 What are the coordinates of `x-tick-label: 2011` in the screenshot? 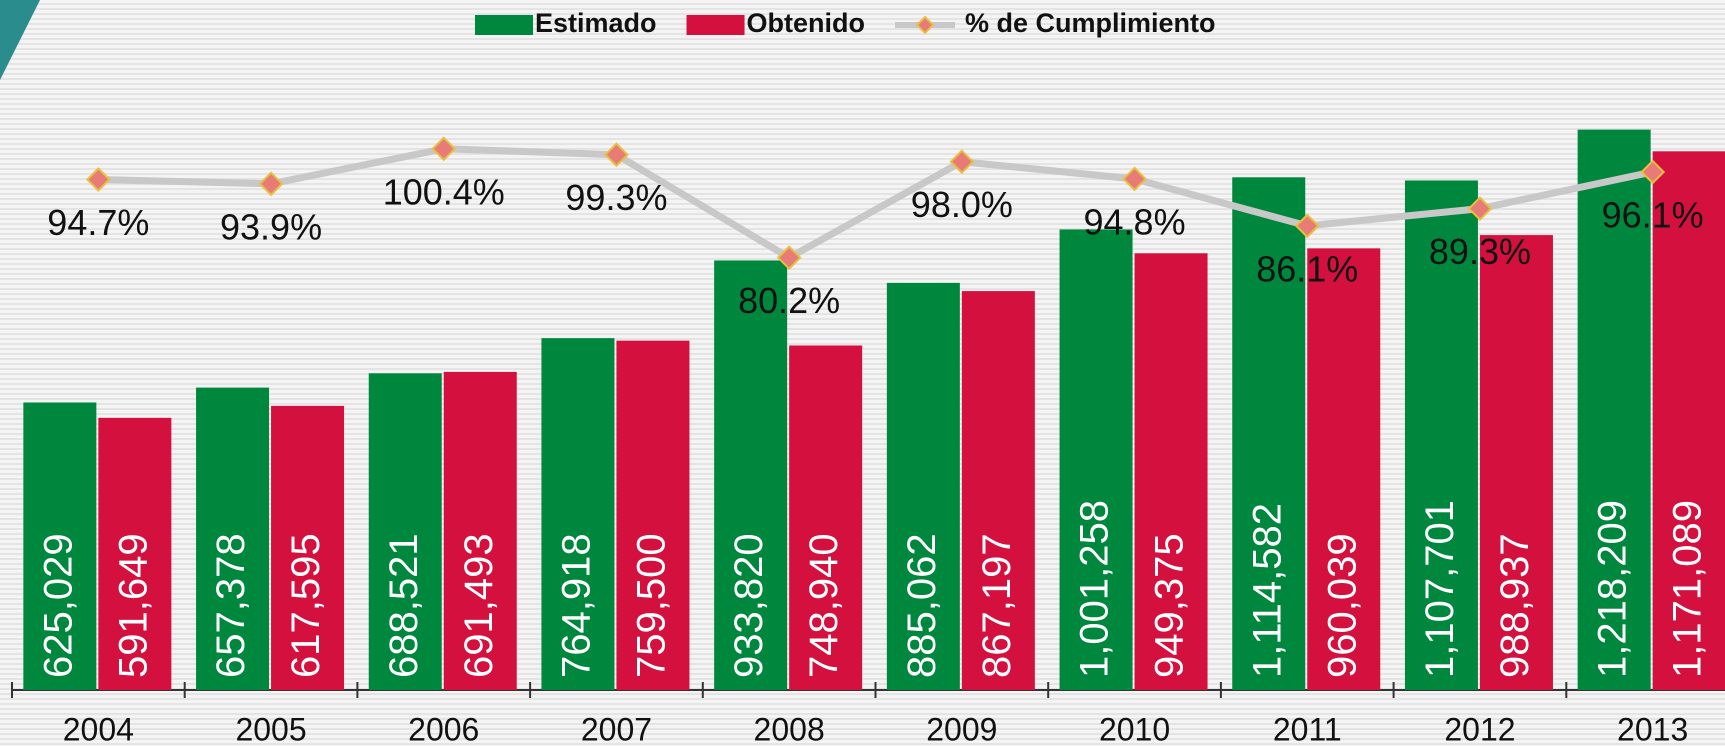 It's located at (1307, 728).